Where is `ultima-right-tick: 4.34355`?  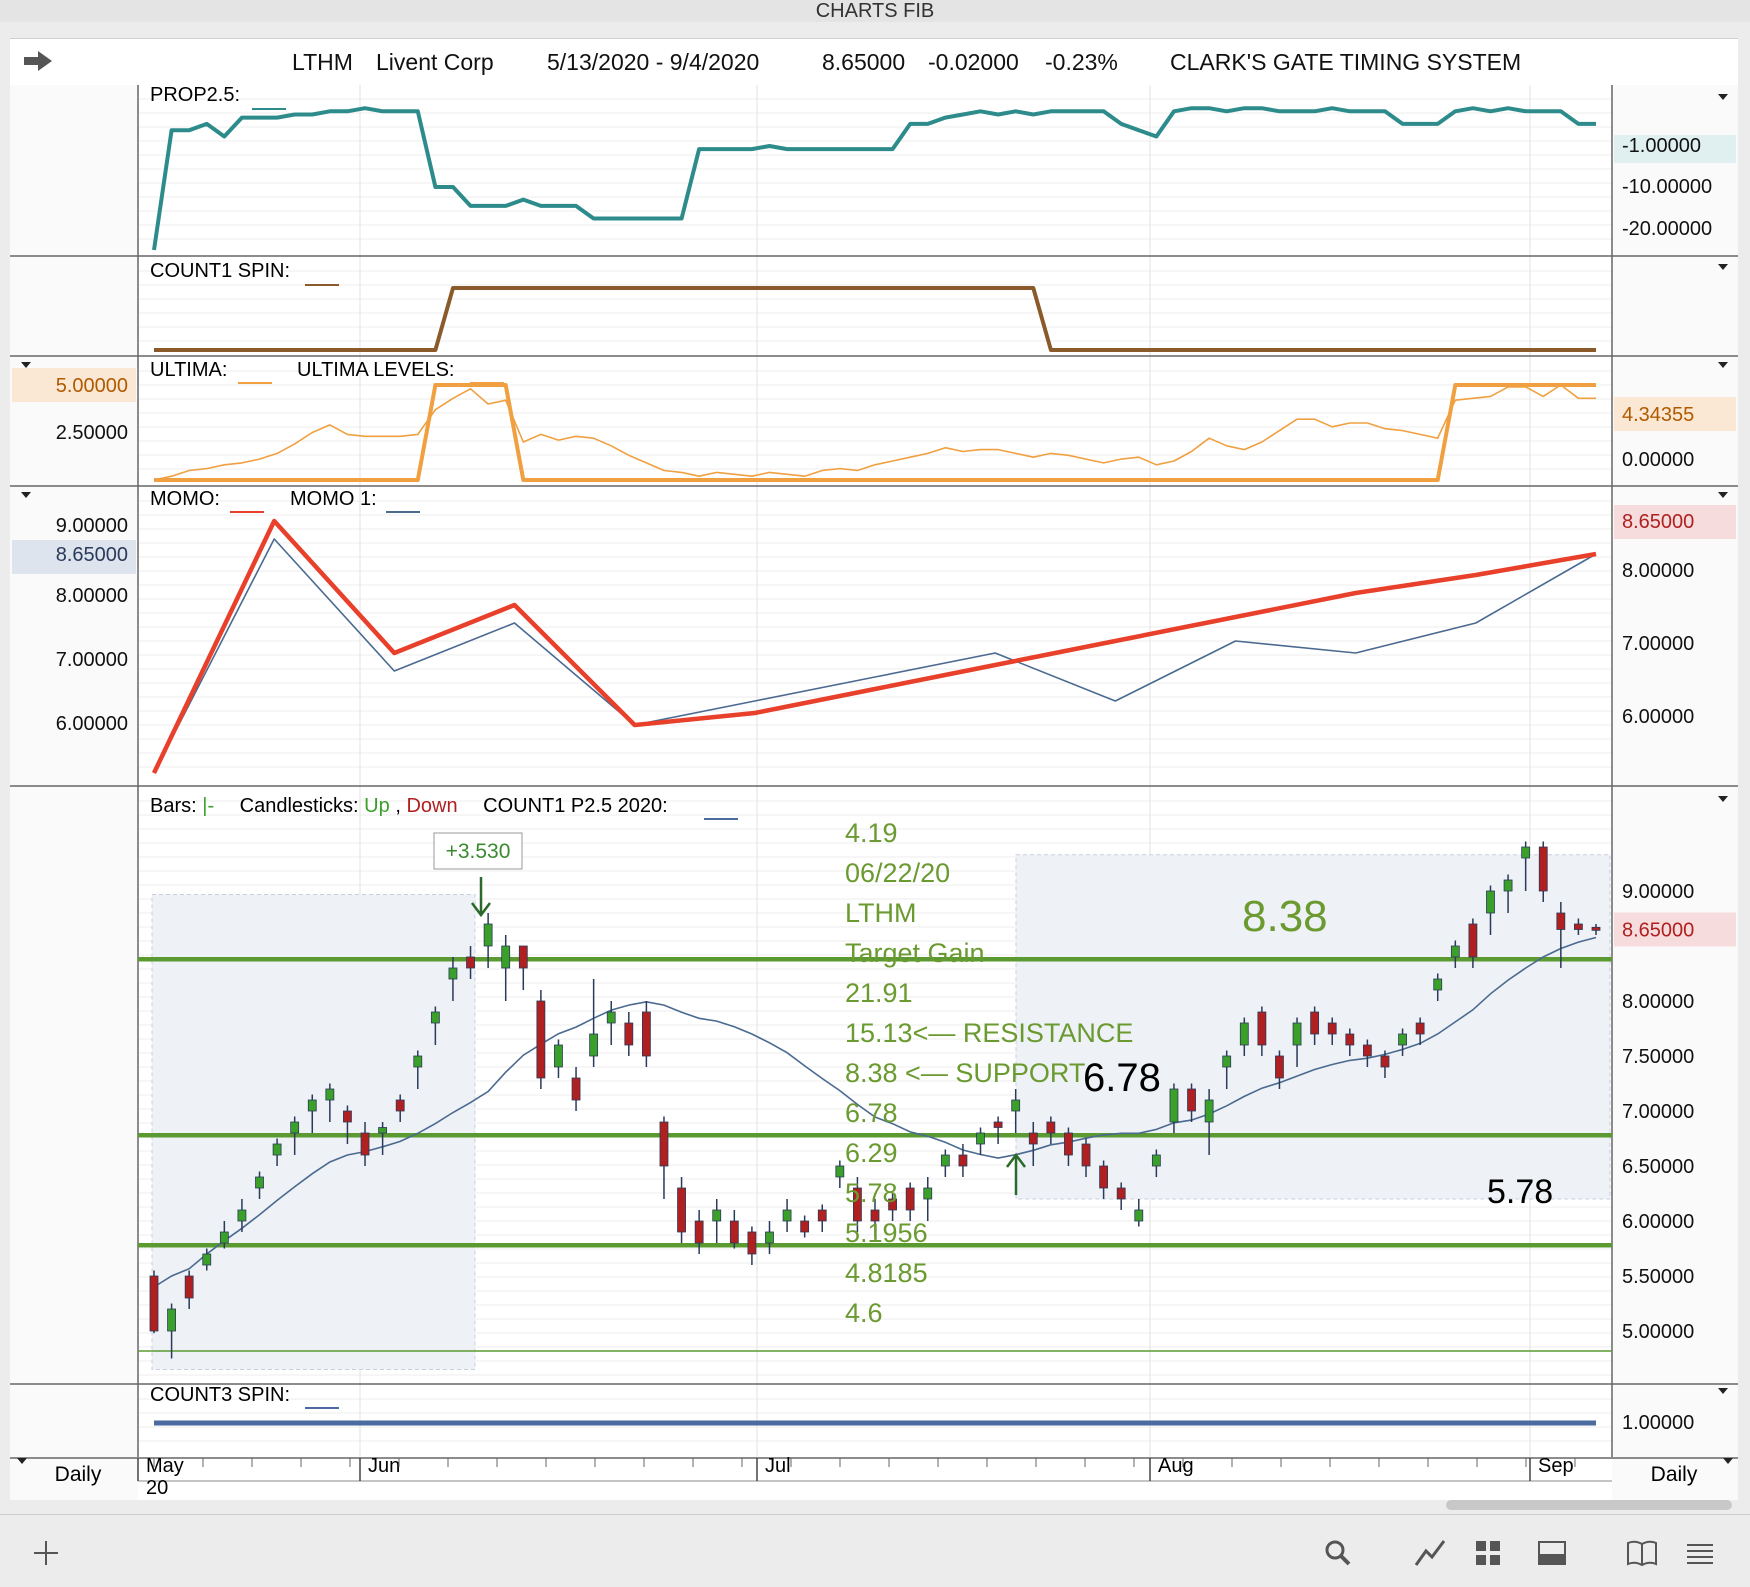 ultima-right-tick: 4.34355 is located at coordinates (1658, 415).